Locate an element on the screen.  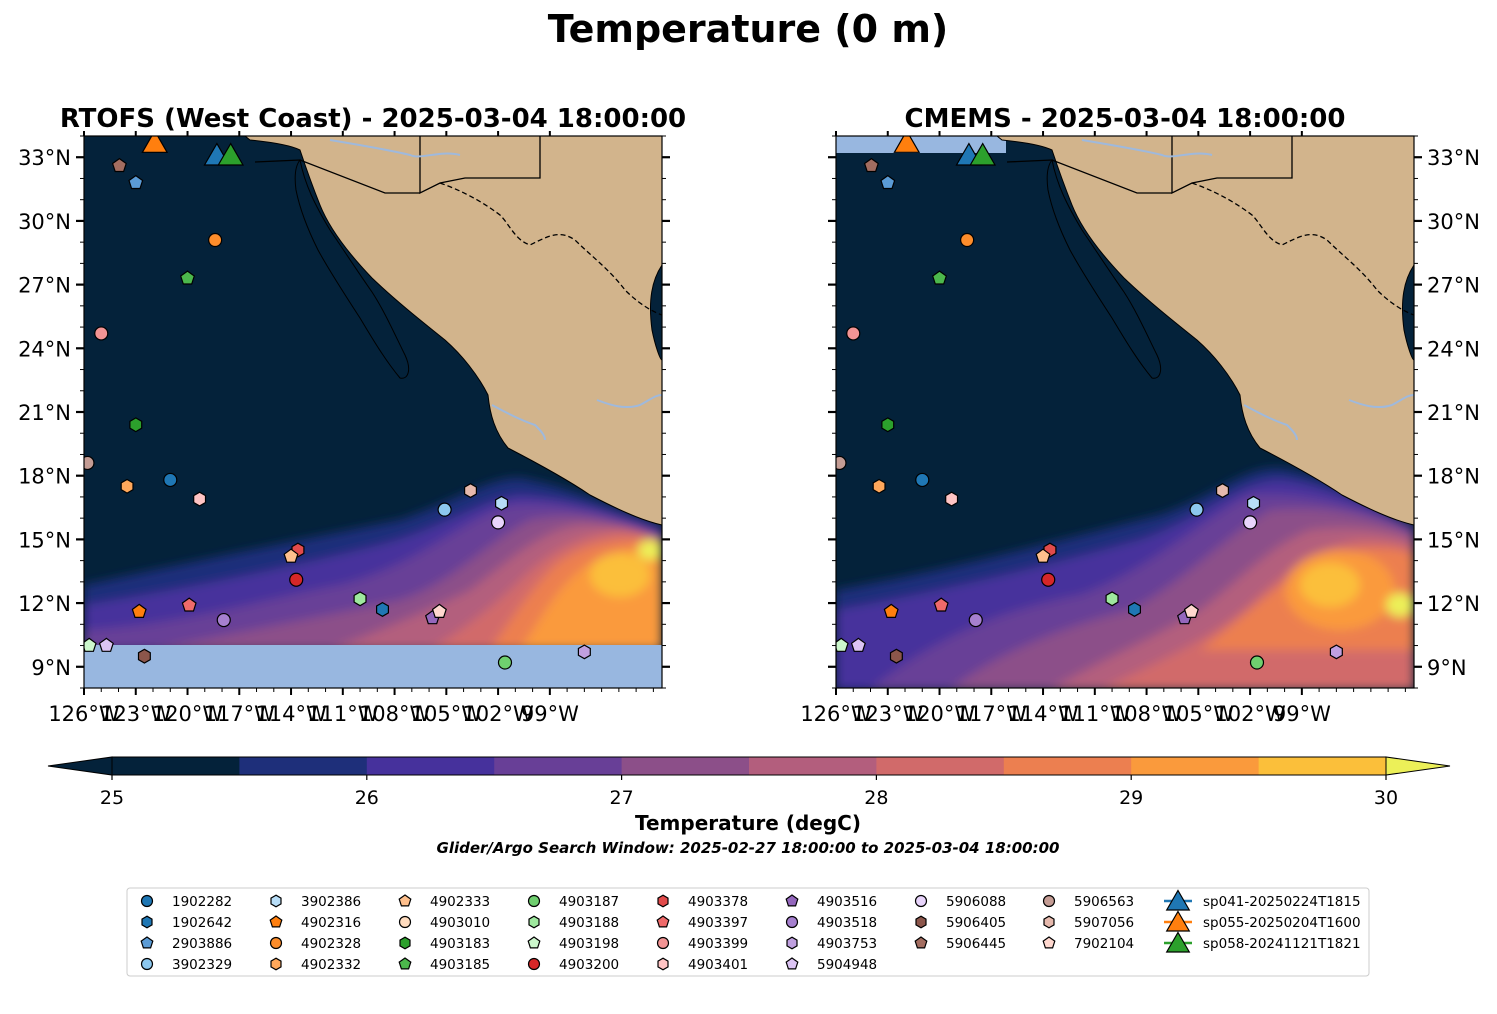
y-tick-label: 27°N is located at coordinates (44, 286).